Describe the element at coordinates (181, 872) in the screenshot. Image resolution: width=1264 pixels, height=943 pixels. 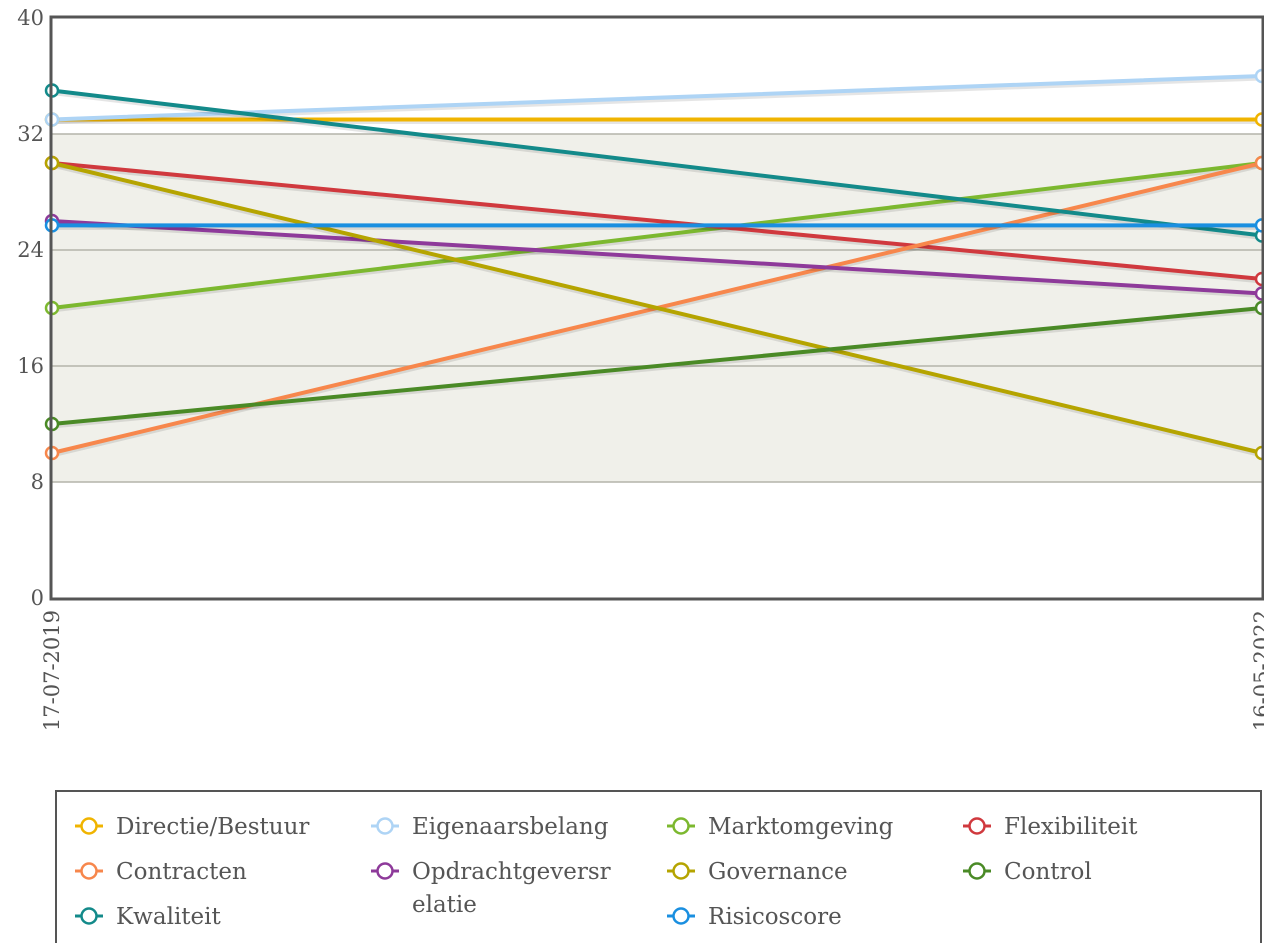
I see `legend-label-contracten: Contracten` at that location.